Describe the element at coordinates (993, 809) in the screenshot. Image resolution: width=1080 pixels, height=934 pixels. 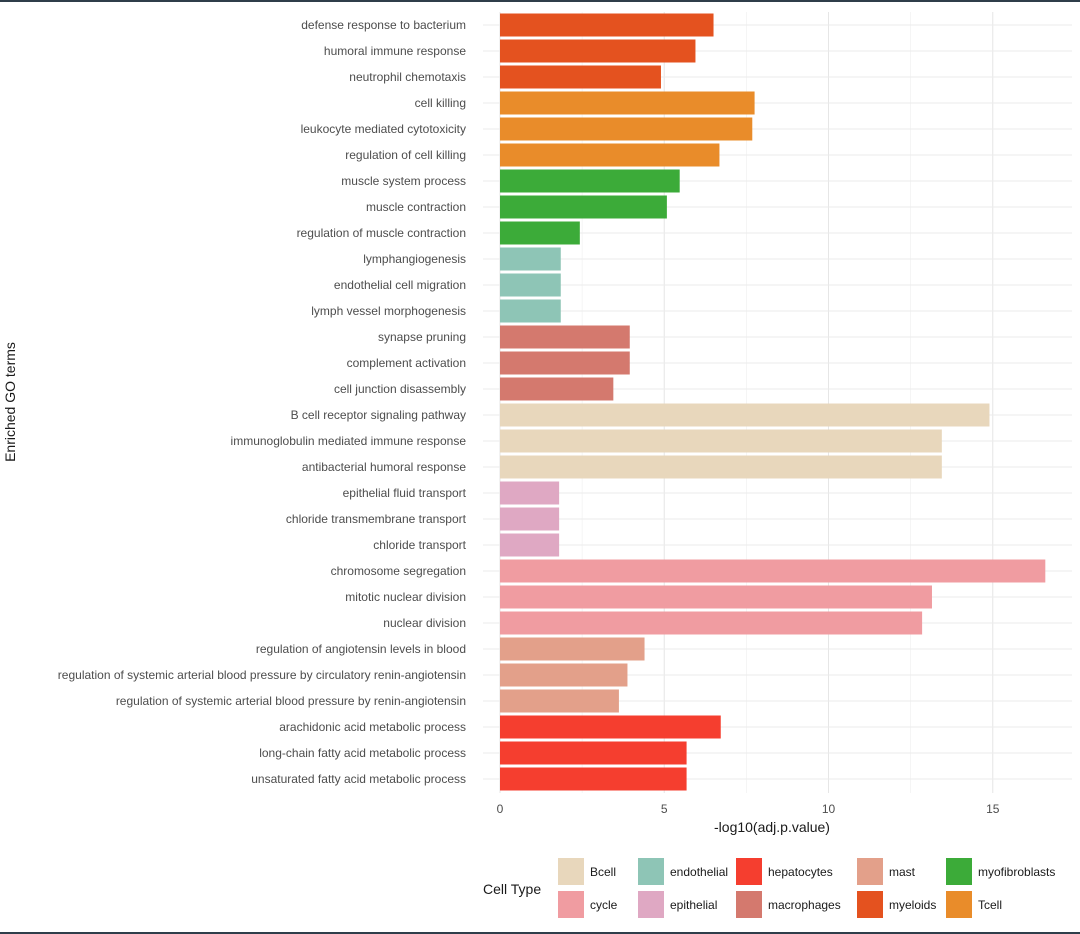
I see `x-tick-label: 15` at that location.